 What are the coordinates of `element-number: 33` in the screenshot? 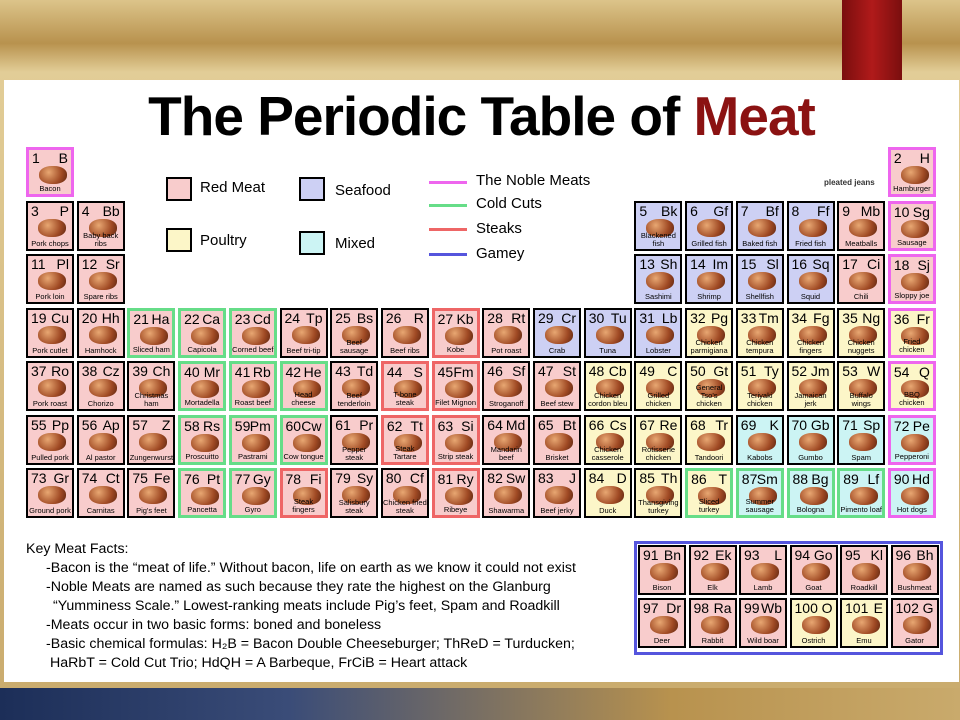 It's located at (748, 317).